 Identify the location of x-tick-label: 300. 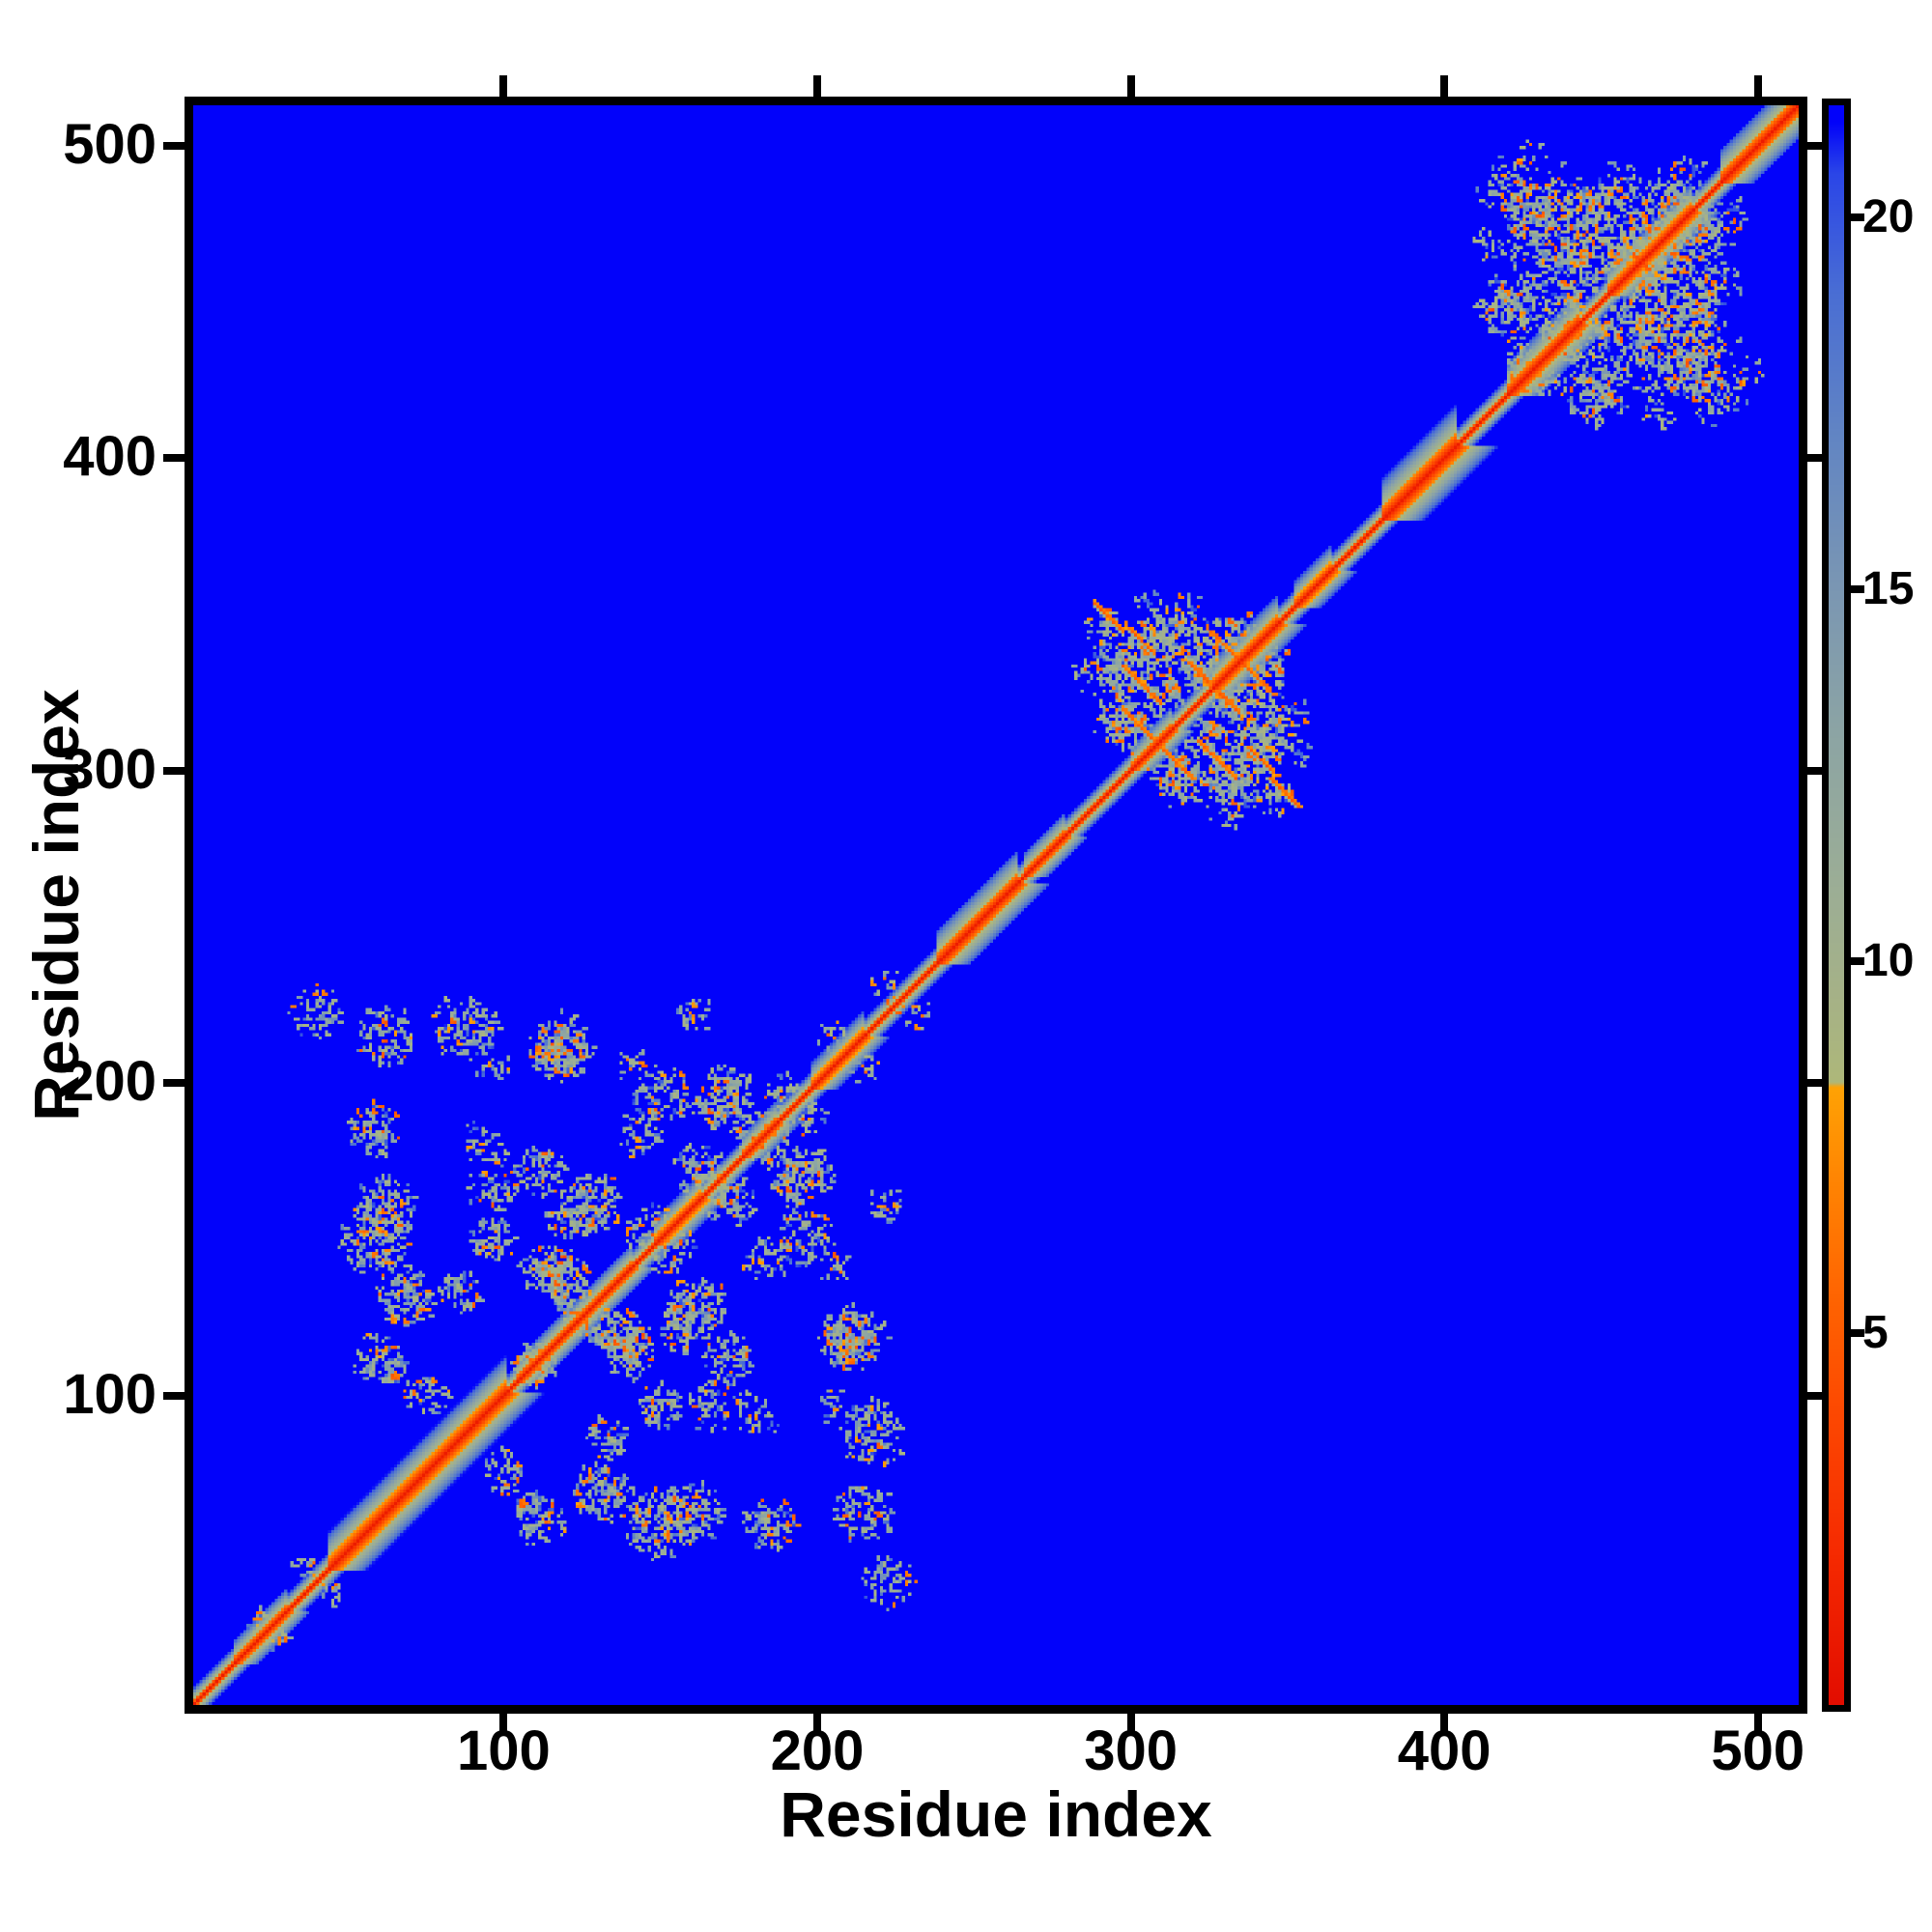
(1131, 1750).